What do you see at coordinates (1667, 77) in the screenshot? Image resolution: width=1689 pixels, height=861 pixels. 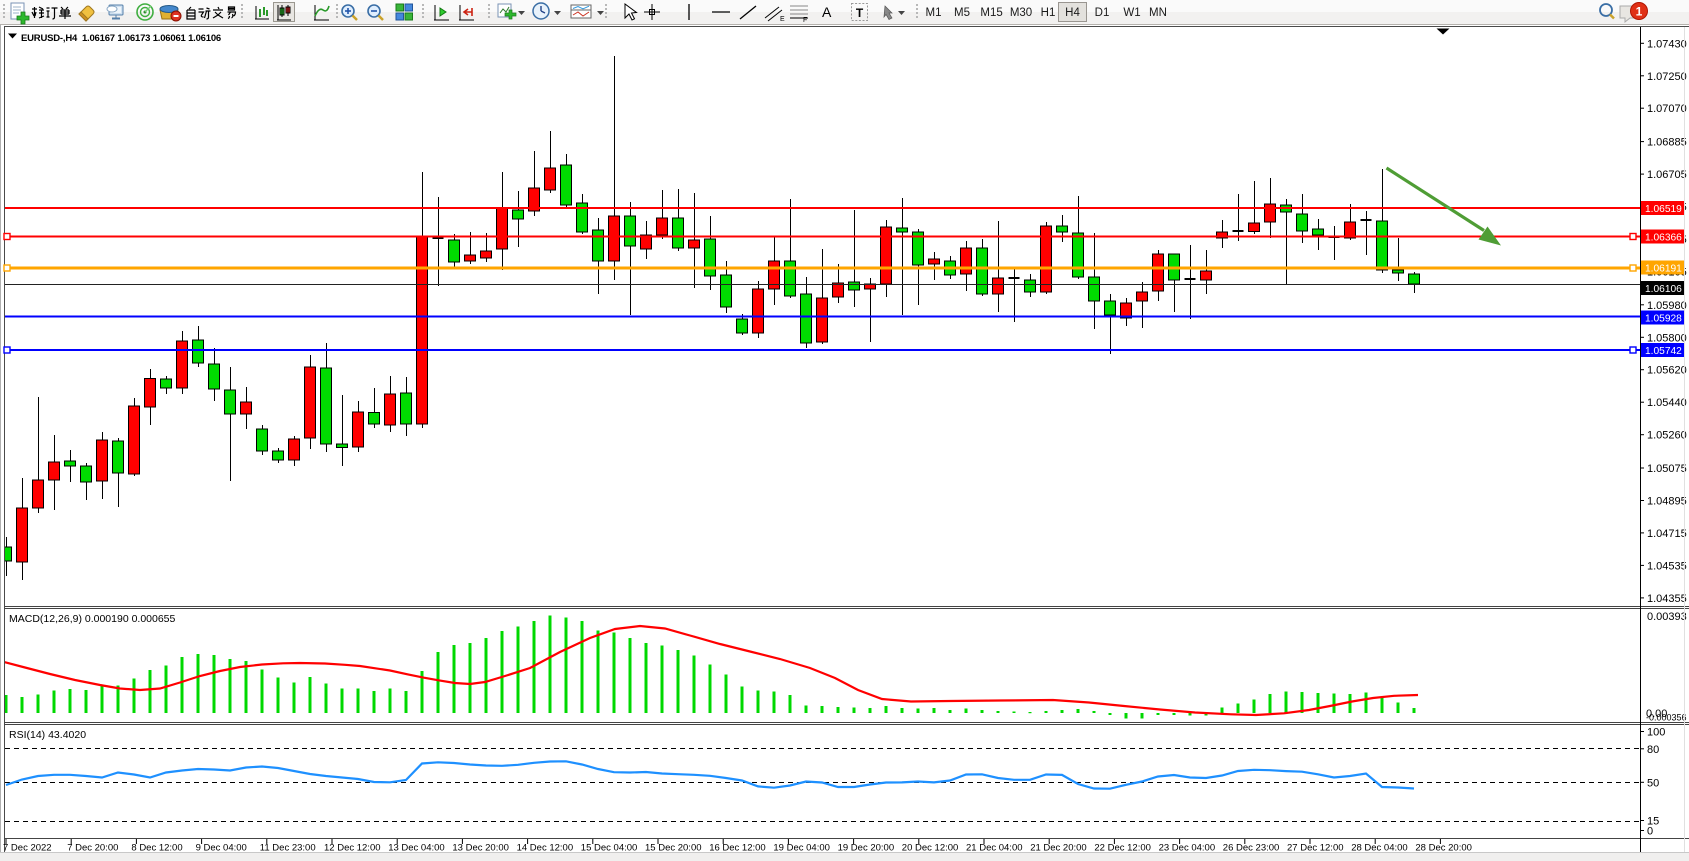 I see `svg-text: 1.07250` at bounding box center [1667, 77].